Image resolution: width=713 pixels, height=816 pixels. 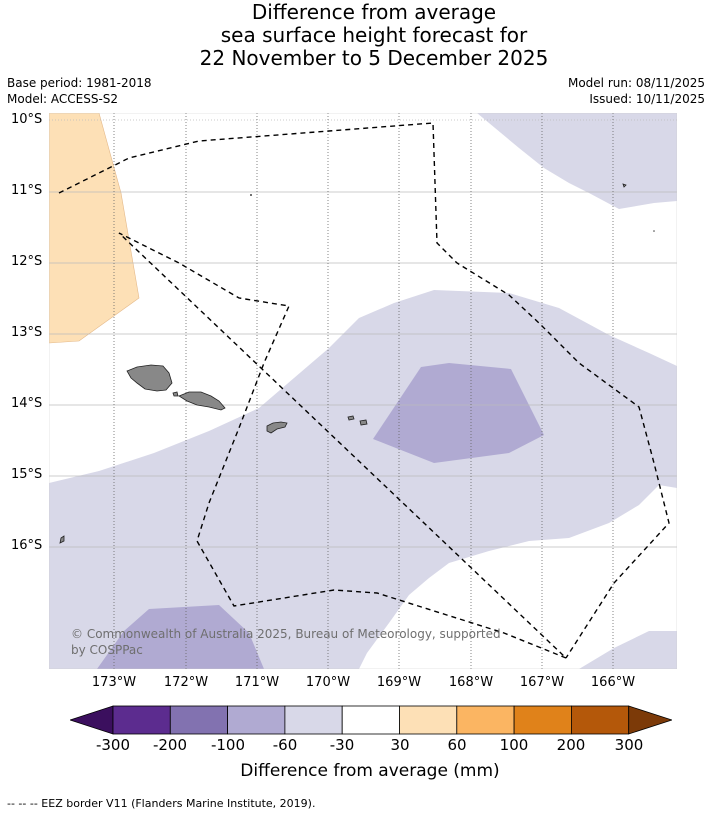 What do you see at coordinates (624, 185) in the screenshot?
I see `small-atoll-northeast` at bounding box center [624, 185].